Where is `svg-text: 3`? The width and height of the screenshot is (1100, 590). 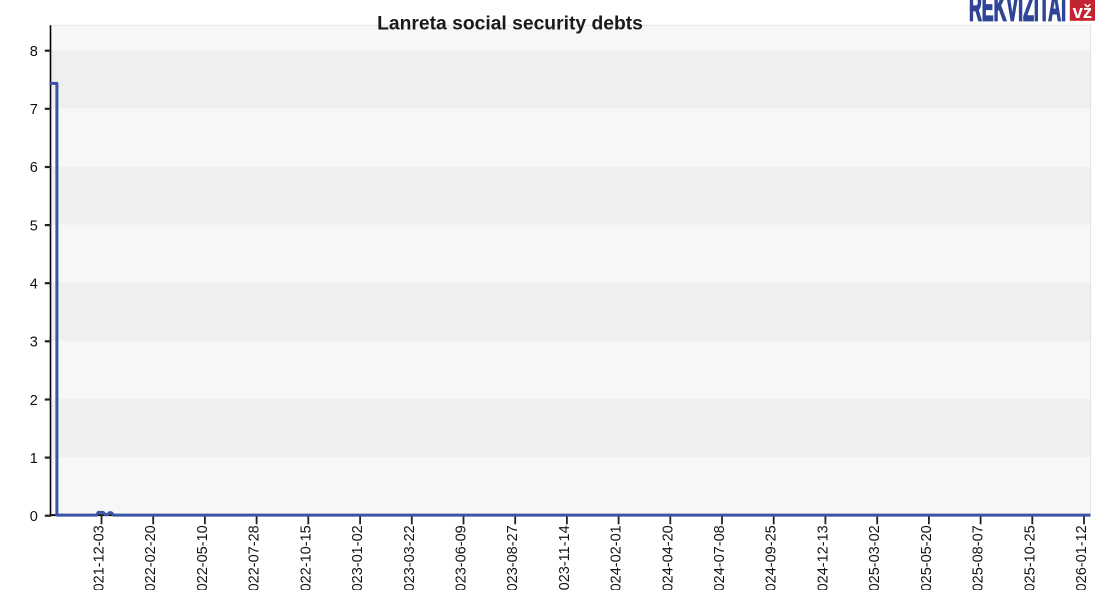 svg-text: 3 is located at coordinates (34, 343).